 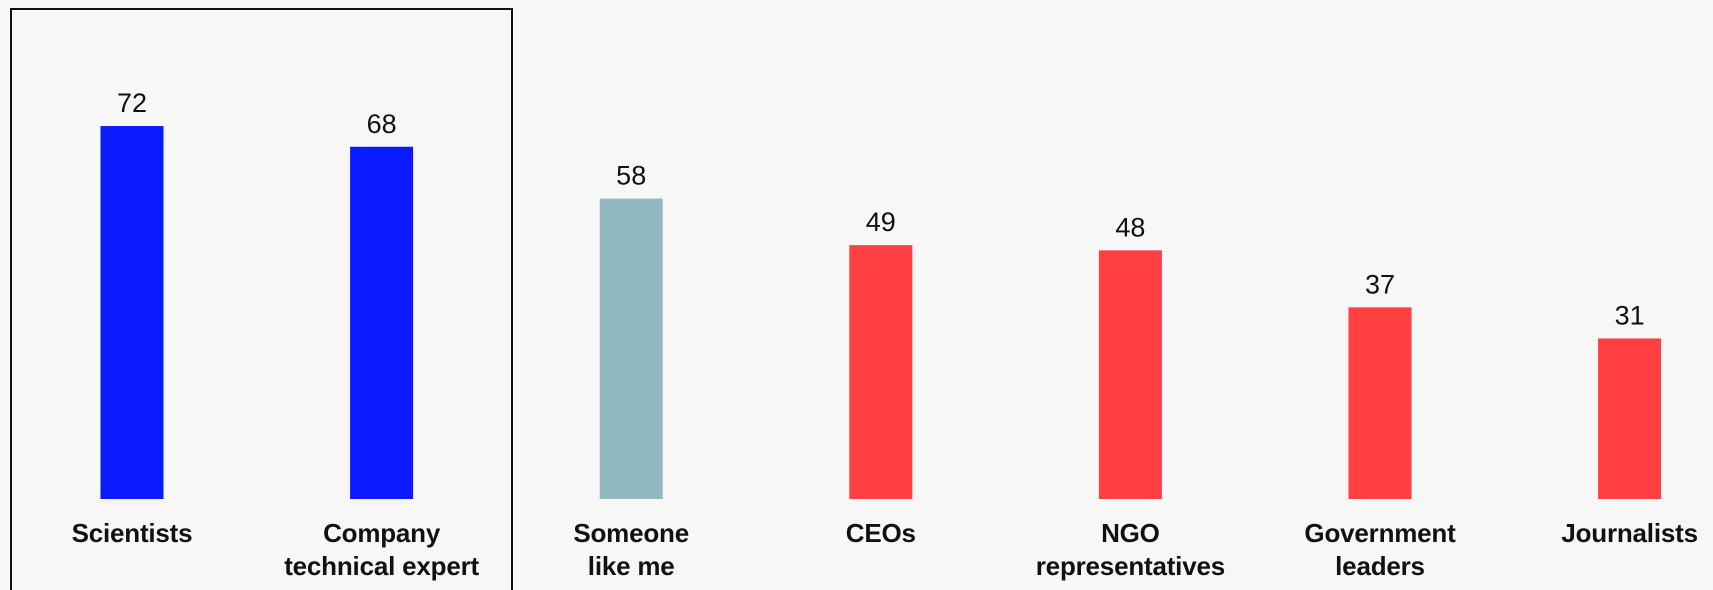 What do you see at coordinates (1130, 227) in the screenshot?
I see `value-label: 48` at bounding box center [1130, 227].